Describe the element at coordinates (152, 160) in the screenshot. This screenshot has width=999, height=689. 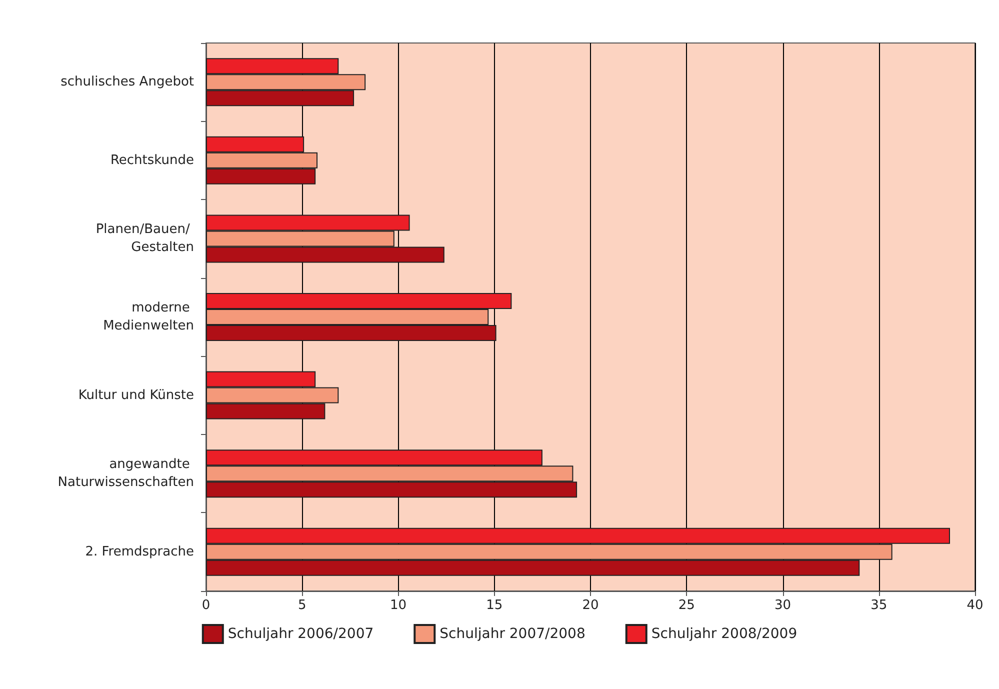
I see `y-tick-label: Rechtskunde` at that location.